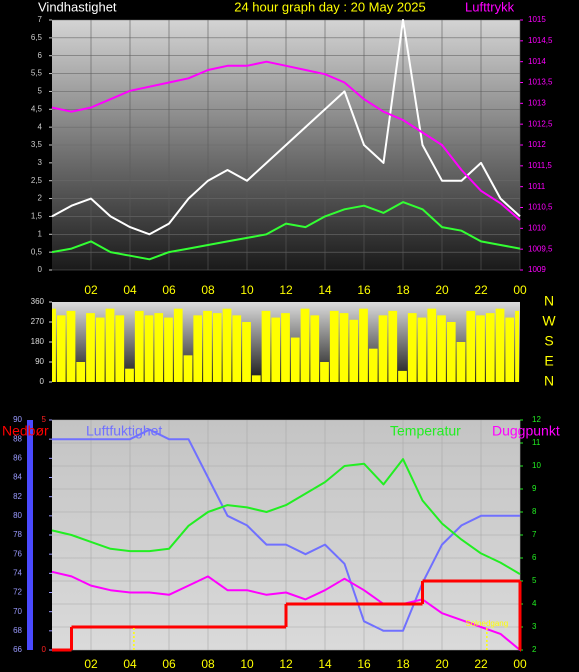 The height and width of the screenshot is (672, 579). Describe the element at coordinates (38, 341) in the screenshot. I see `tick-label: 180` at that location.